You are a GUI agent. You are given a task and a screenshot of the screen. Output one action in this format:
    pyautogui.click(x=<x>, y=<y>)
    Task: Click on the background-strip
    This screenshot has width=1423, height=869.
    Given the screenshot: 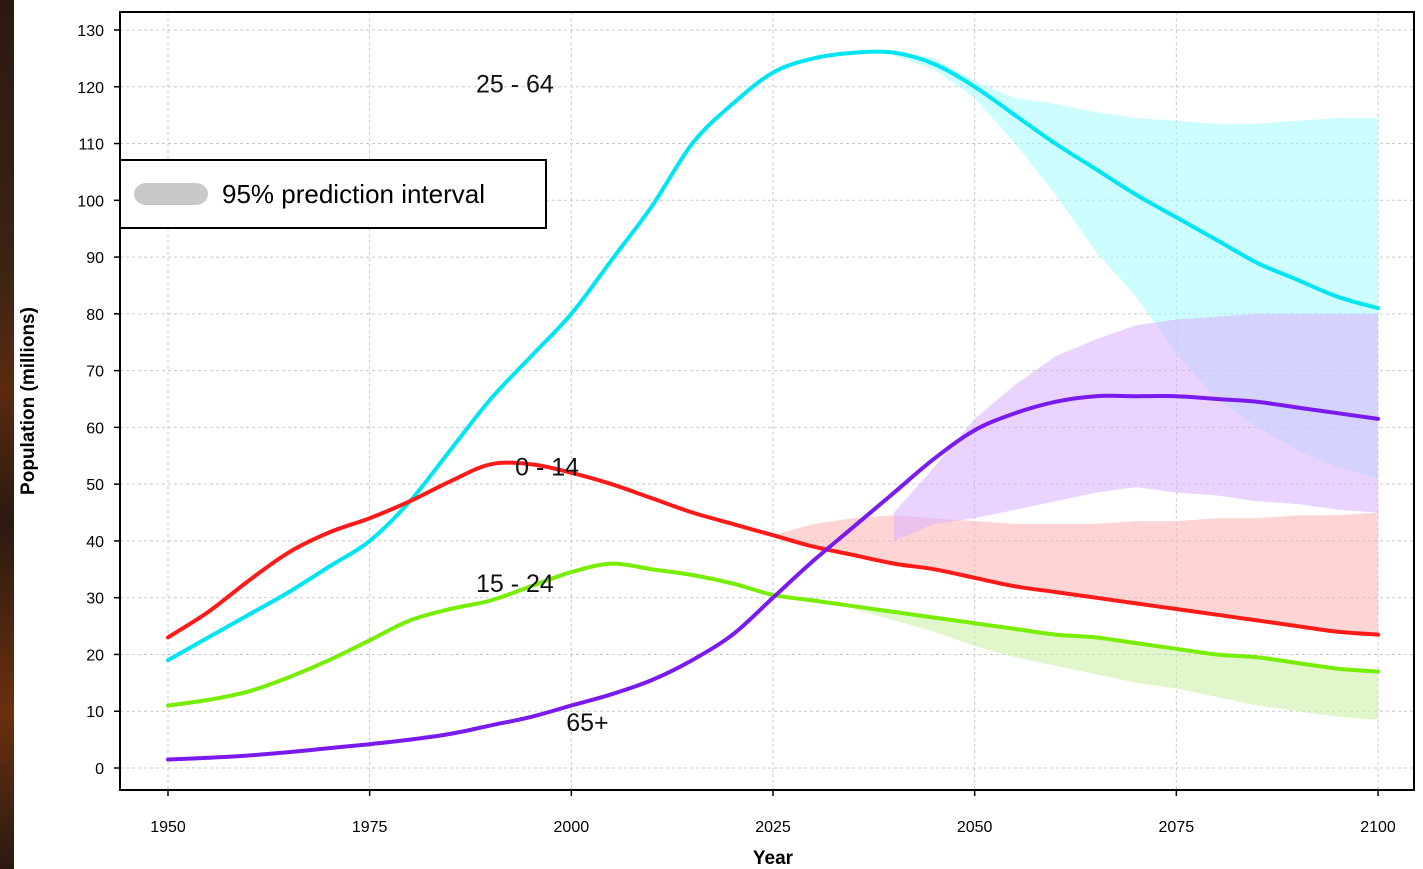 What is the action you would take?
    pyautogui.click(x=7, y=434)
    